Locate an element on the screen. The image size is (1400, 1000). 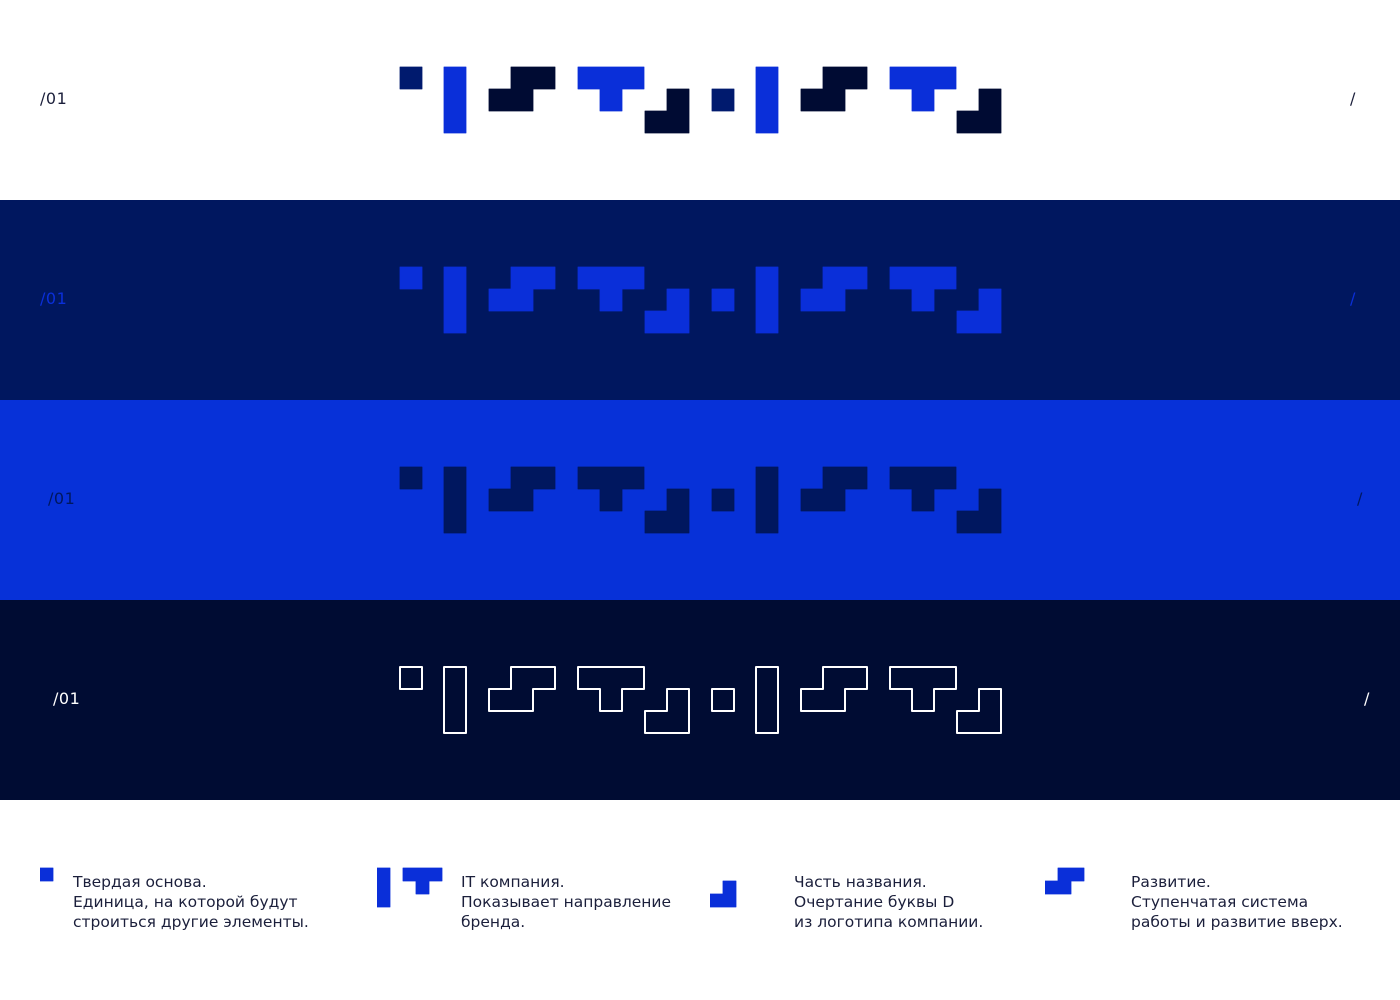
it-icon is located at coordinates (410, 887).